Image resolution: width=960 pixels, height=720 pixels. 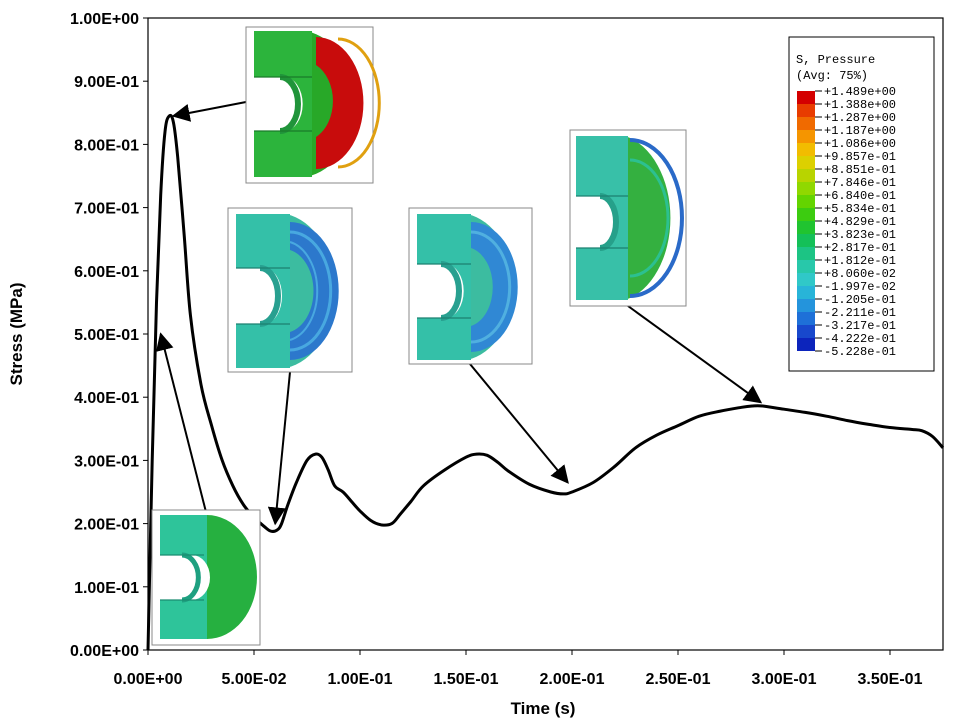 What do you see at coordinates (313, 105) in the screenshot?
I see `inset-peak` at bounding box center [313, 105].